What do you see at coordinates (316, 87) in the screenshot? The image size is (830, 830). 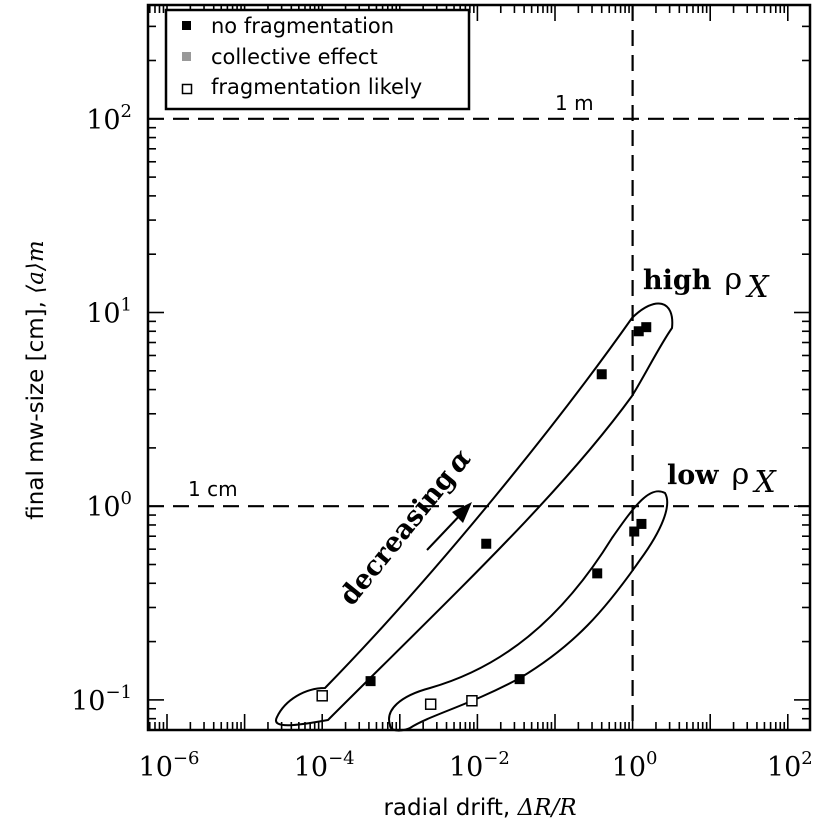 I see `legend-label-fragmentation-likely: fragmentation likely` at bounding box center [316, 87].